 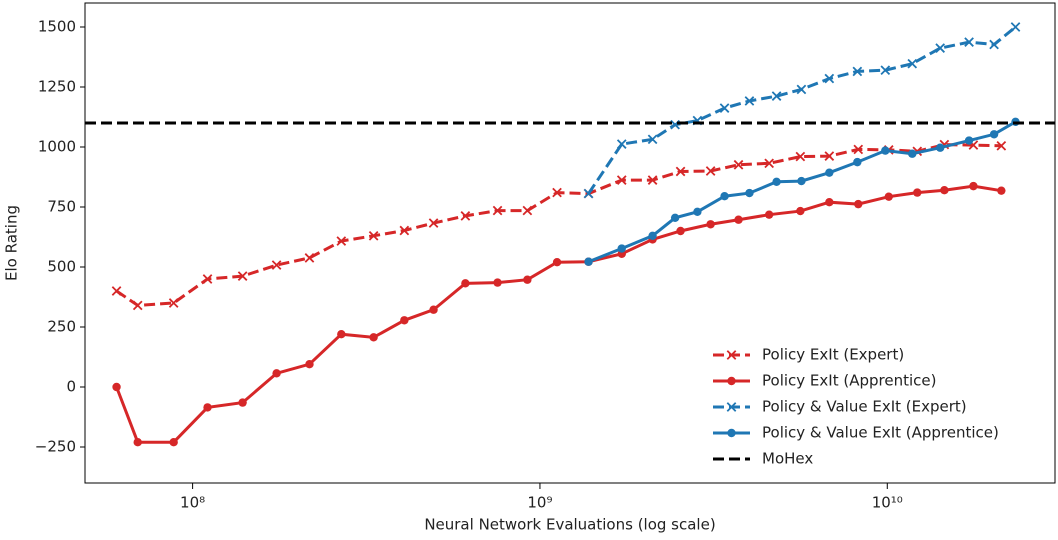 I want to click on x-tick-label: 10⁸, so click(x=192, y=503).